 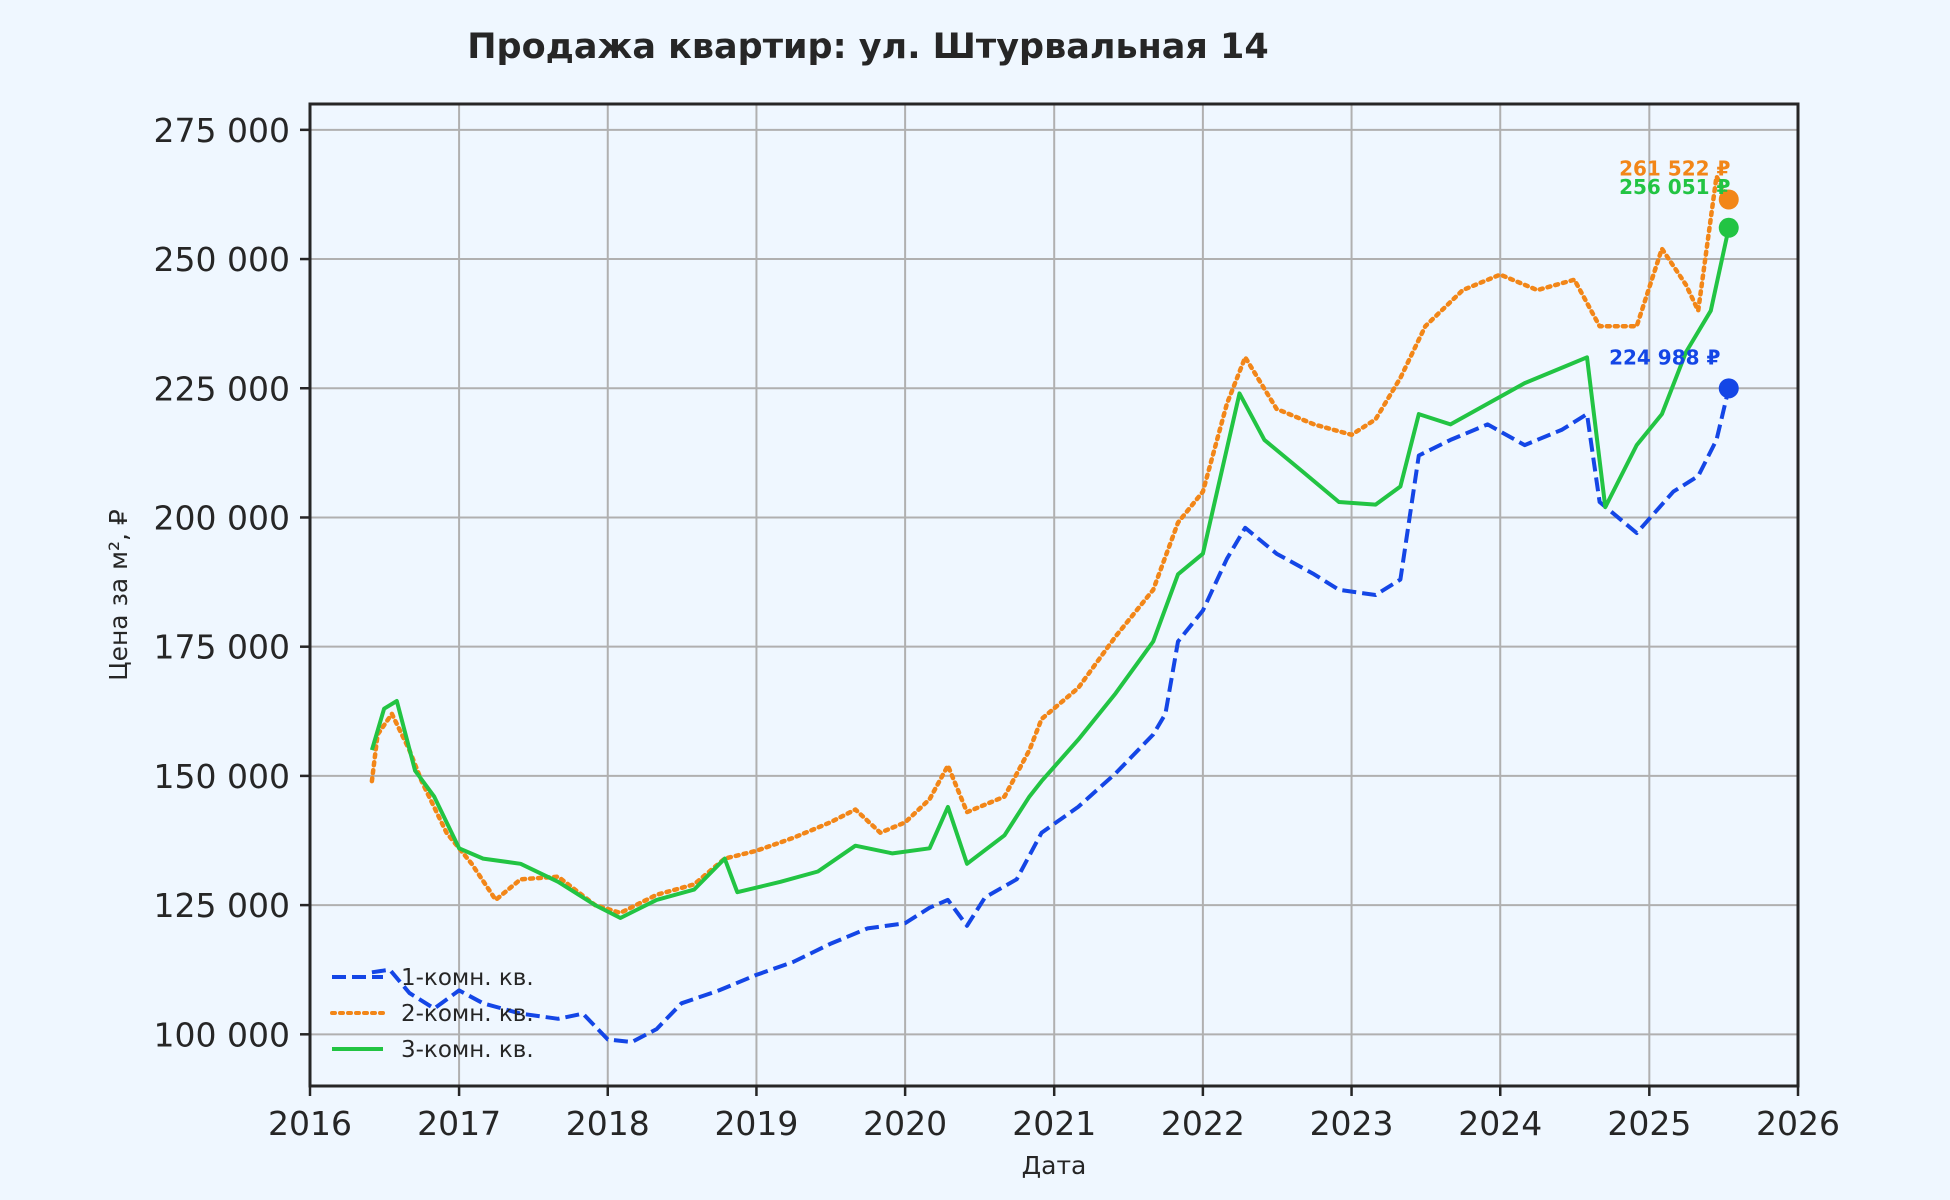 I want to click on legend: 1-комн. кв. 2-комн. кв. 3-комн. кв., so click(x=432, y=1014).